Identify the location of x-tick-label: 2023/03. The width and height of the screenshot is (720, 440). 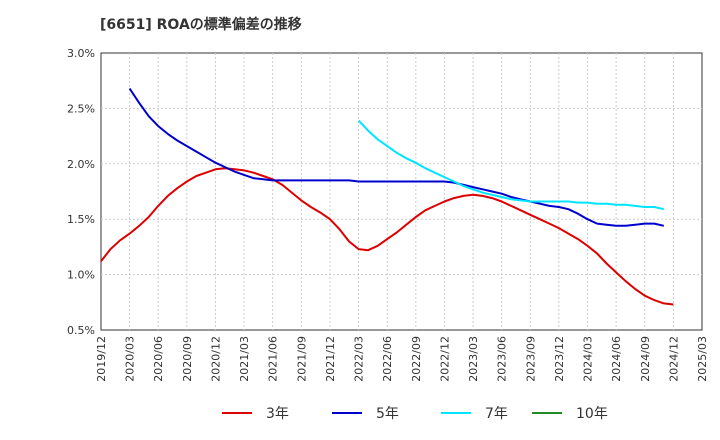
(473, 359).